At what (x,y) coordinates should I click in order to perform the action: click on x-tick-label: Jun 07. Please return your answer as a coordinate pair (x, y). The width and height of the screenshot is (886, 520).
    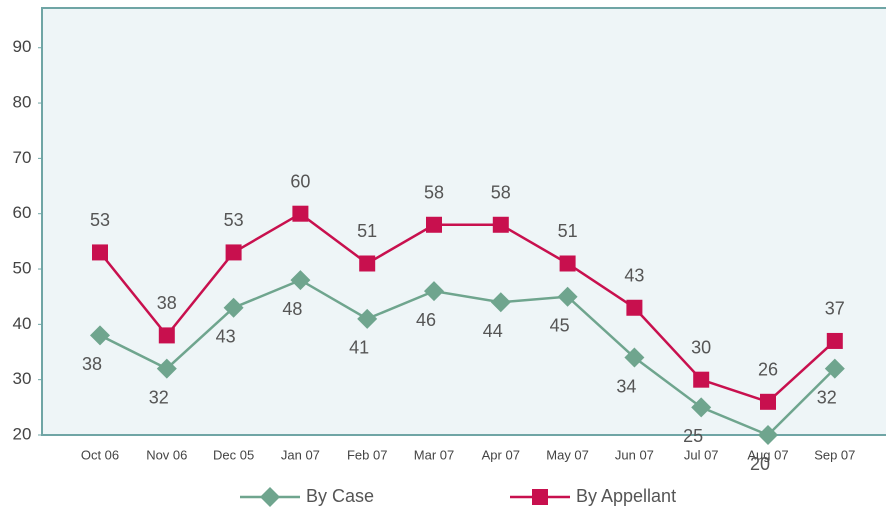
    Looking at the image, I should click on (634, 454).